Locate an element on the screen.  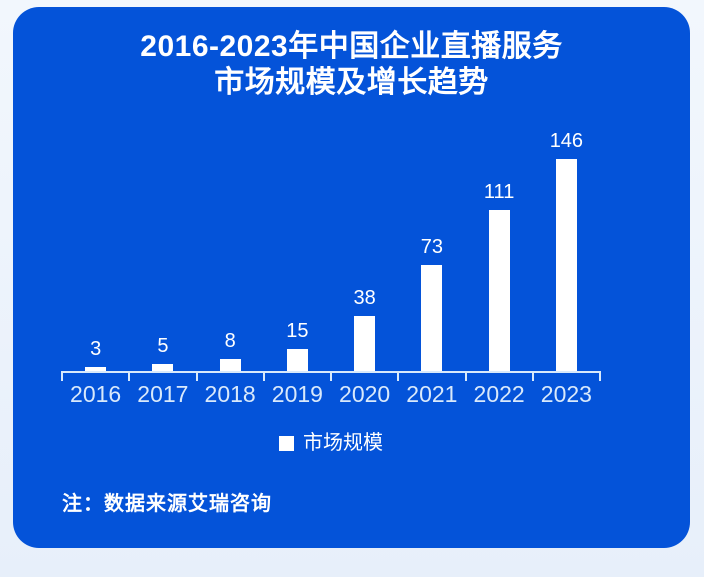
bar-value-label: 5 is located at coordinates (163, 346).